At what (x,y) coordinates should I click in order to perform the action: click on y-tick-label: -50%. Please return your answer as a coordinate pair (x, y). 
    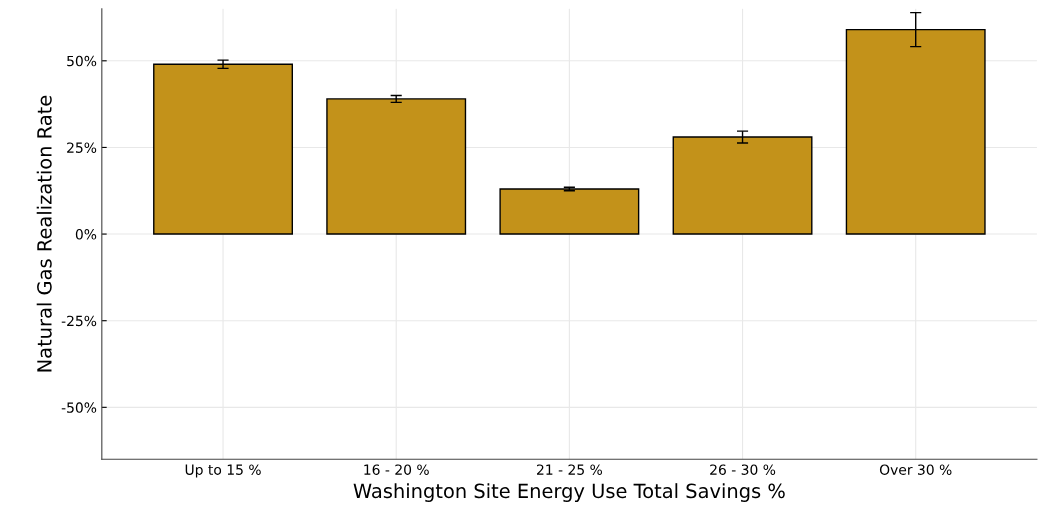
    Looking at the image, I should click on (79, 407).